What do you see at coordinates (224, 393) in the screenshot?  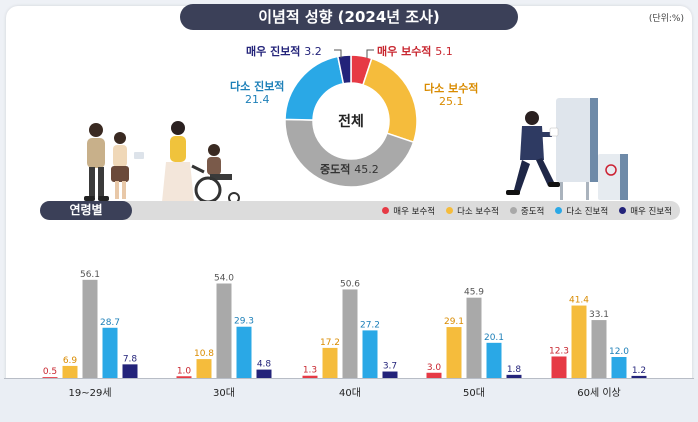 I see `category-label: 30대` at bounding box center [224, 393].